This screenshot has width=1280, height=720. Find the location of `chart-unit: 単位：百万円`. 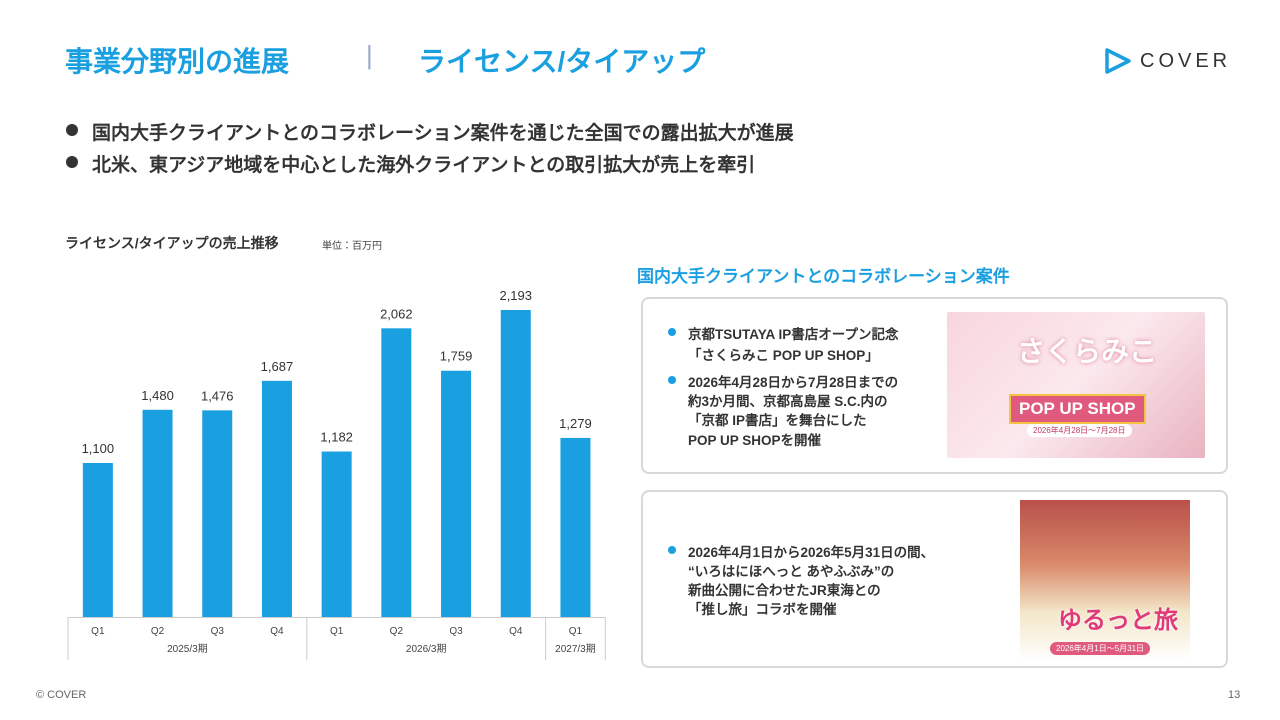

chart-unit: 単位：百万円 is located at coordinates (352, 246).